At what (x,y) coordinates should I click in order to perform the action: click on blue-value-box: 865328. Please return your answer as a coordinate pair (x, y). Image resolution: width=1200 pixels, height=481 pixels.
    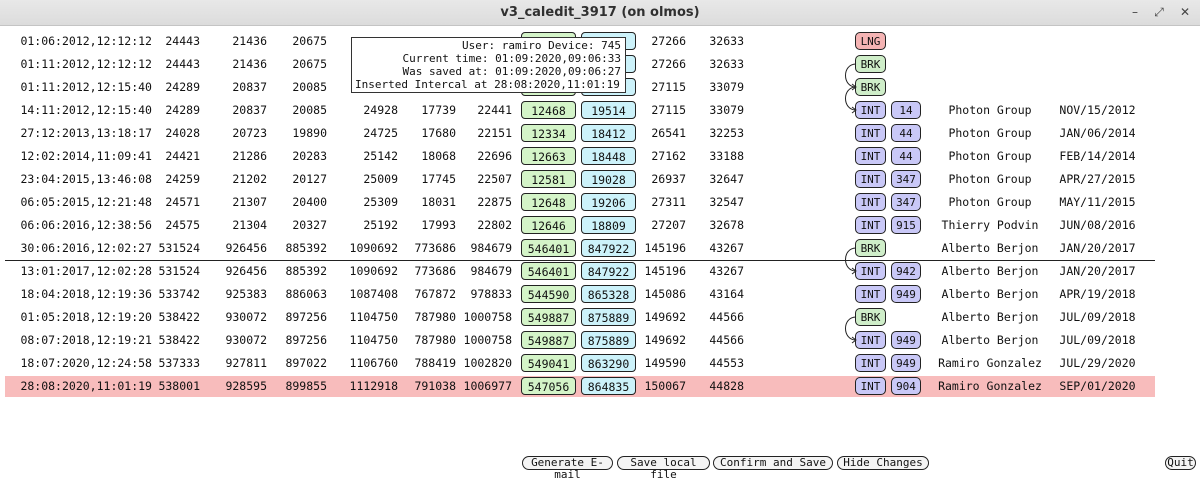
    Looking at the image, I should click on (608, 294).